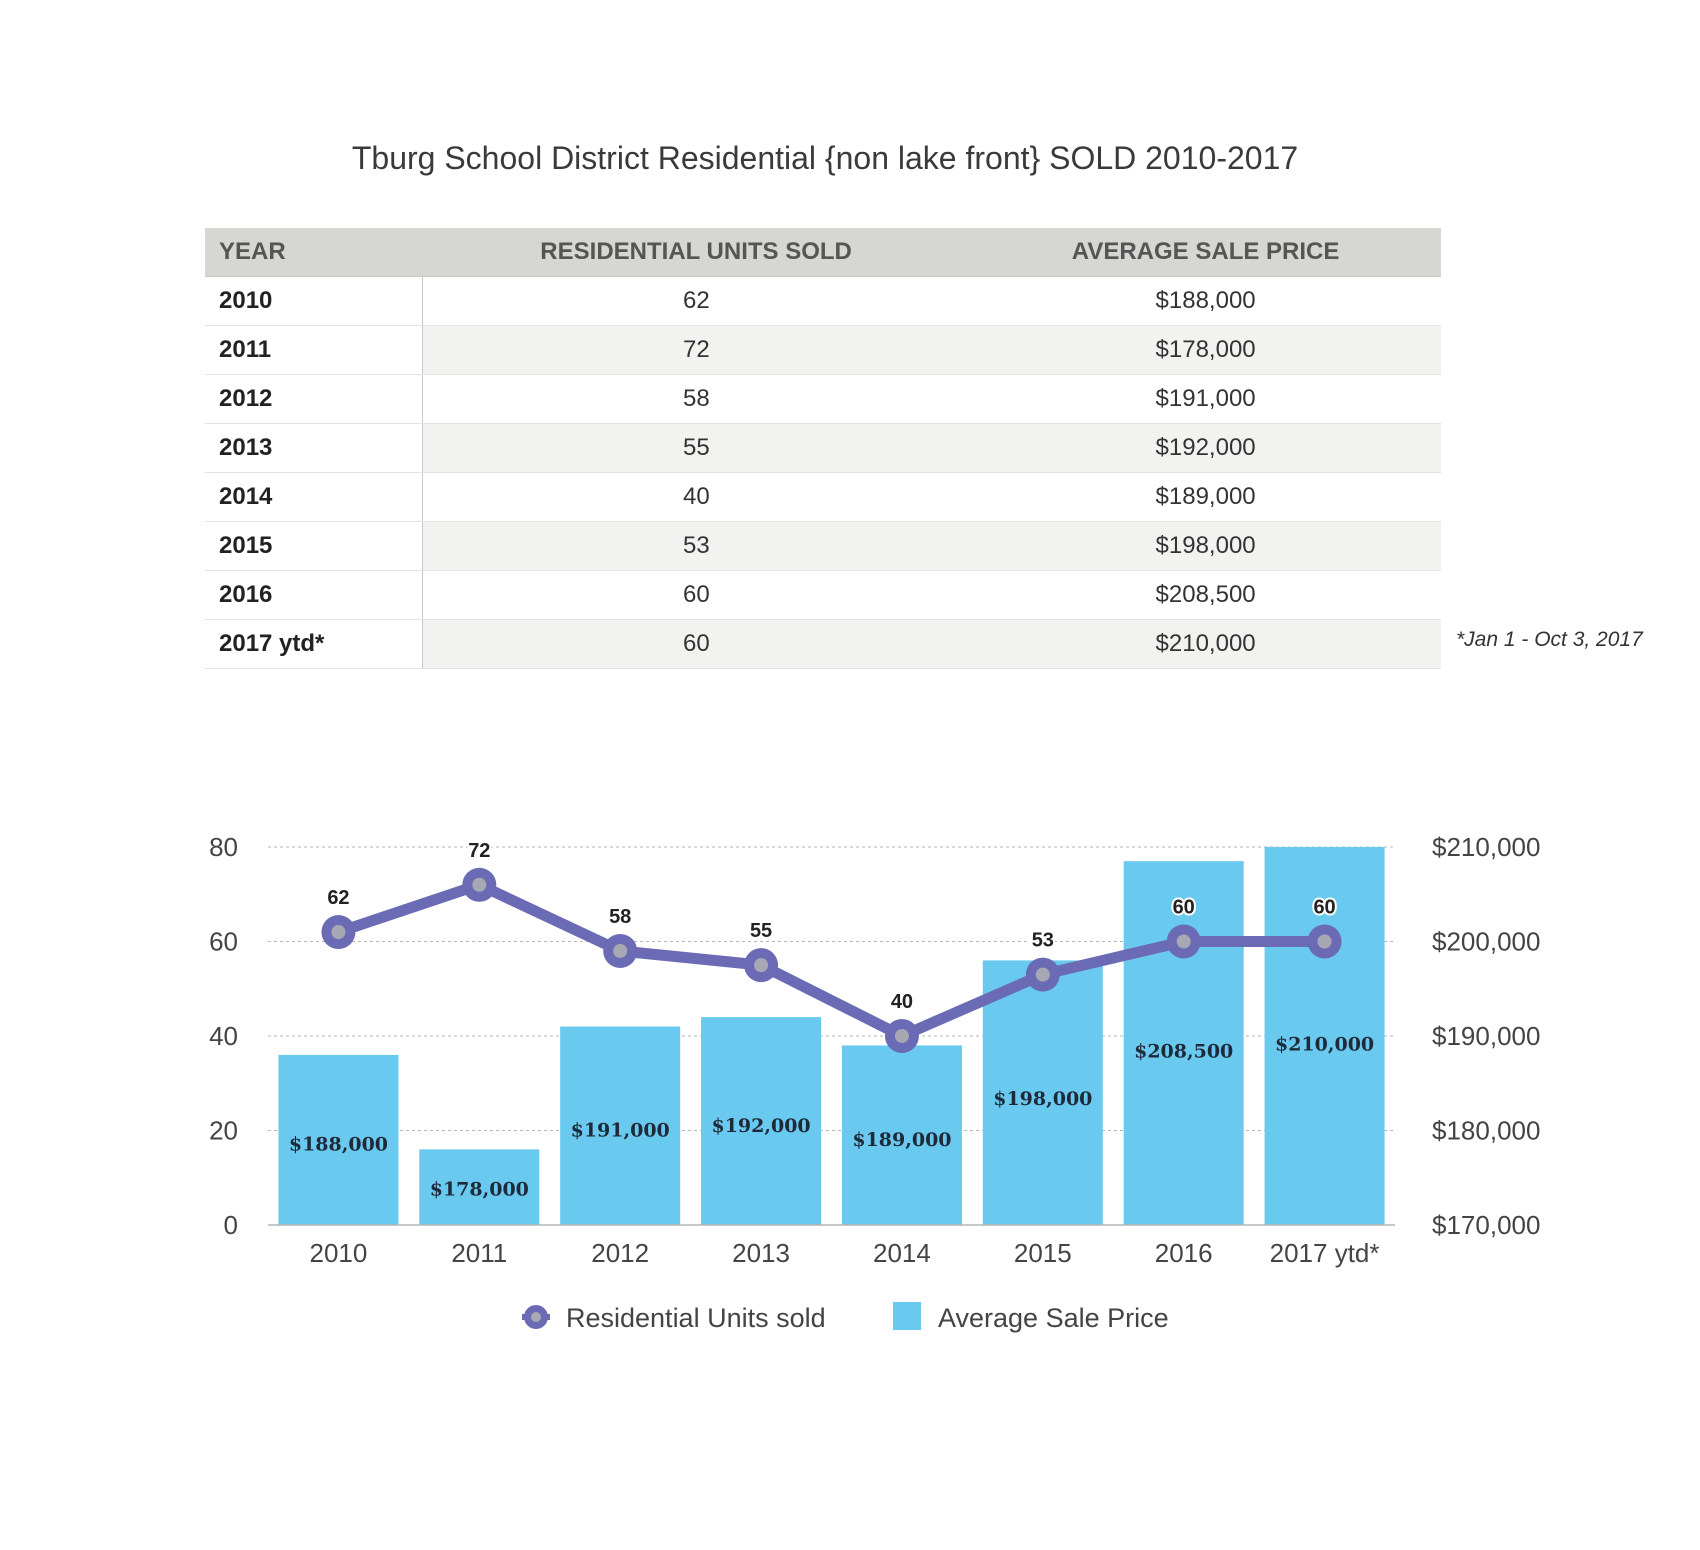 Image resolution: width=1700 pixels, height=1550 pixels. What do you see at coordinates (1205, 595) in the screenshot?
I see `cell-price: $208,500` at bounding box center [1205, 595].